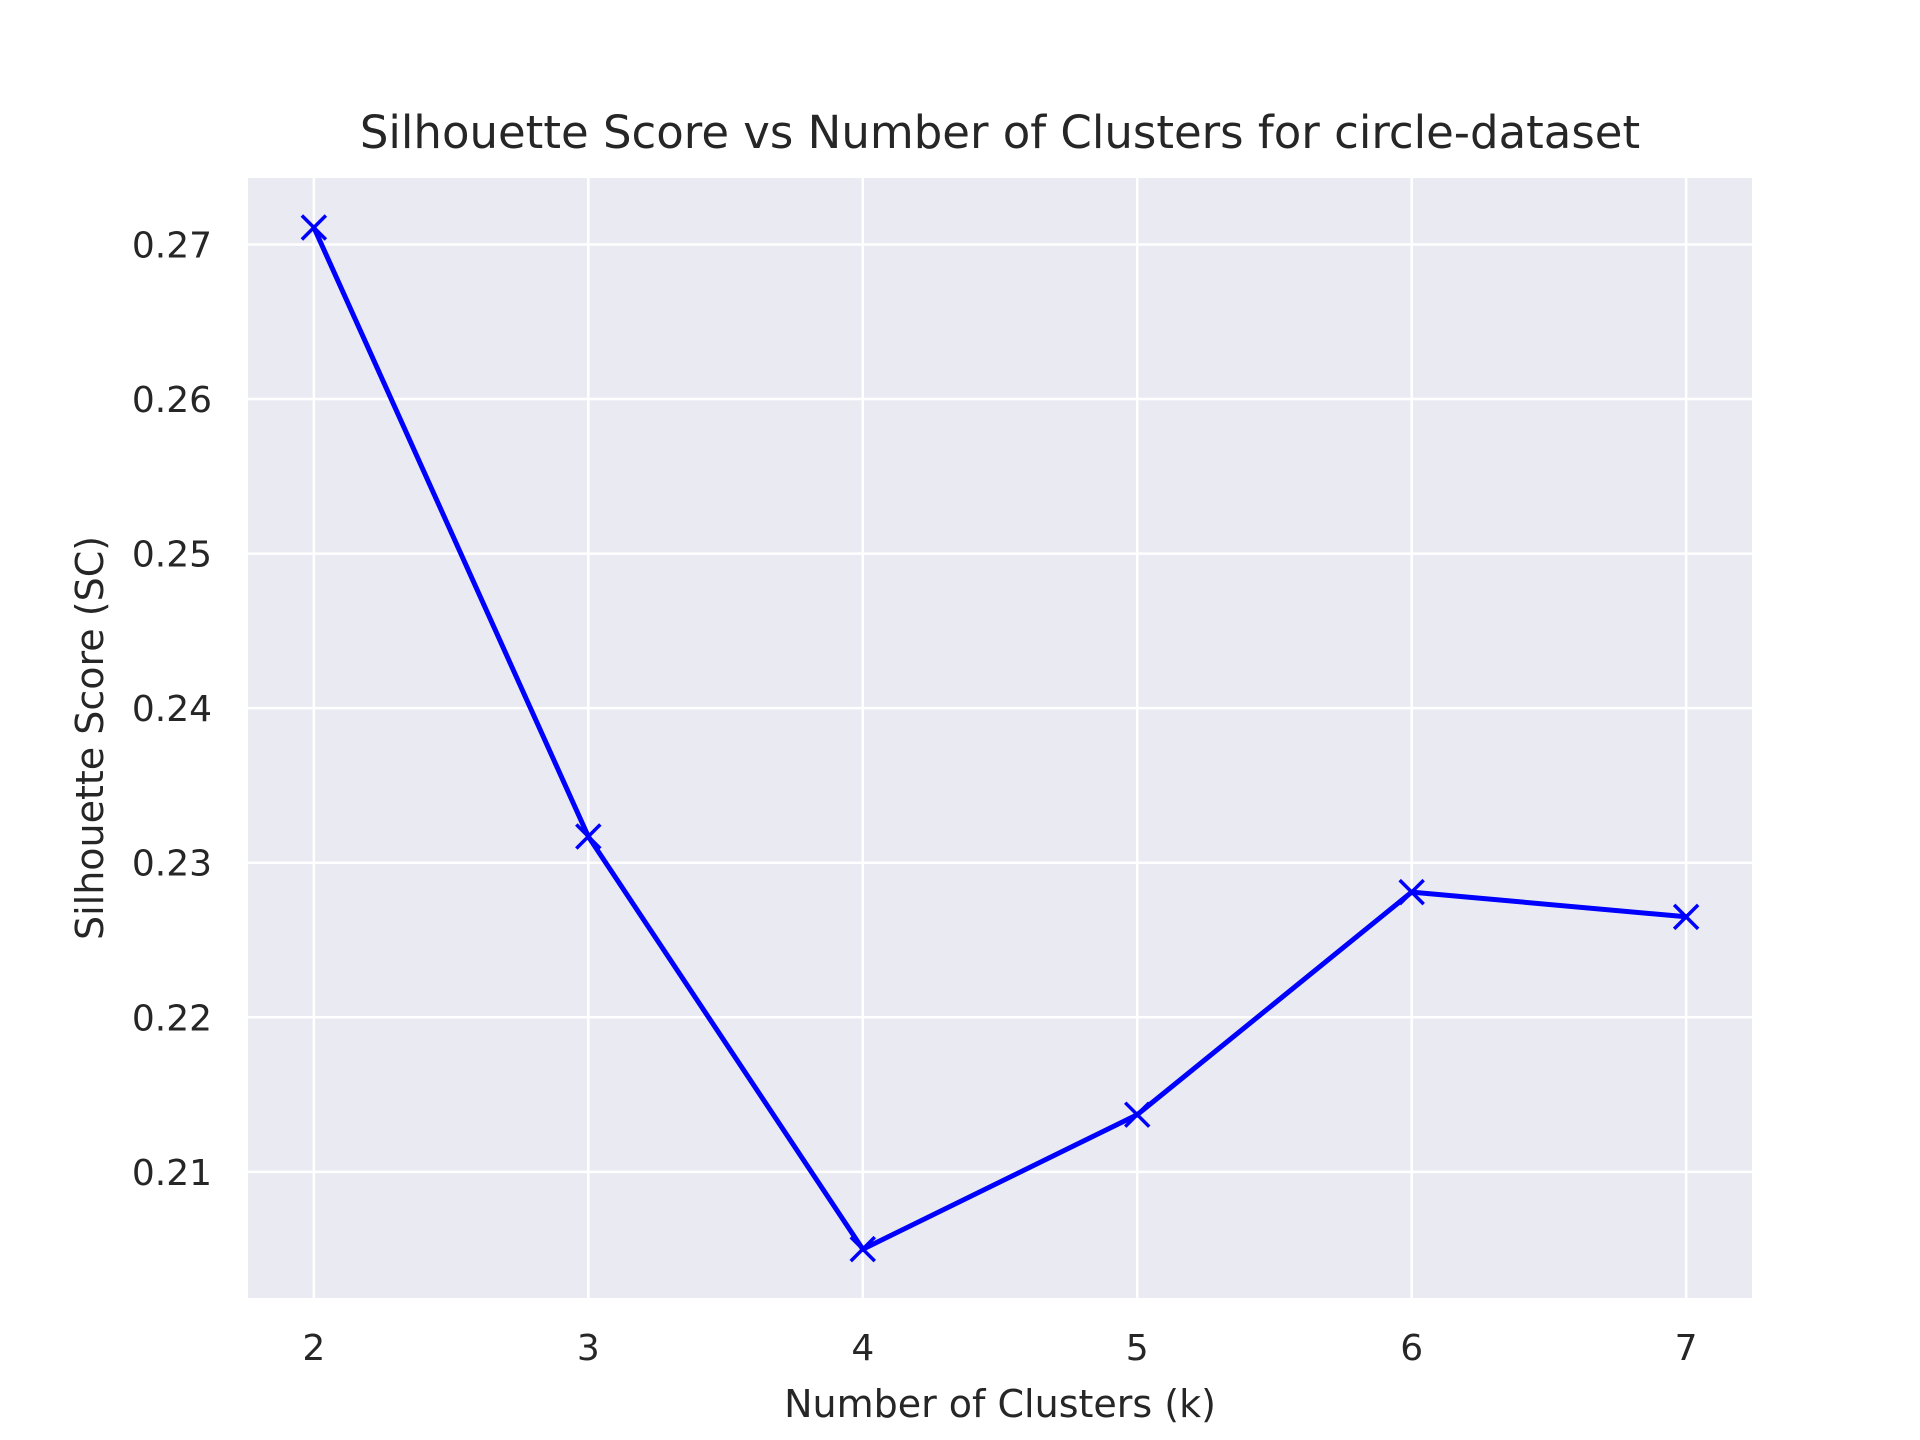 The width and height of the screenshot is (1920, 1440). I want to click on y-tick-labels: 0.21 0.22 0.23 0.24 0.25 0.26 0.27, so click(172, 709).